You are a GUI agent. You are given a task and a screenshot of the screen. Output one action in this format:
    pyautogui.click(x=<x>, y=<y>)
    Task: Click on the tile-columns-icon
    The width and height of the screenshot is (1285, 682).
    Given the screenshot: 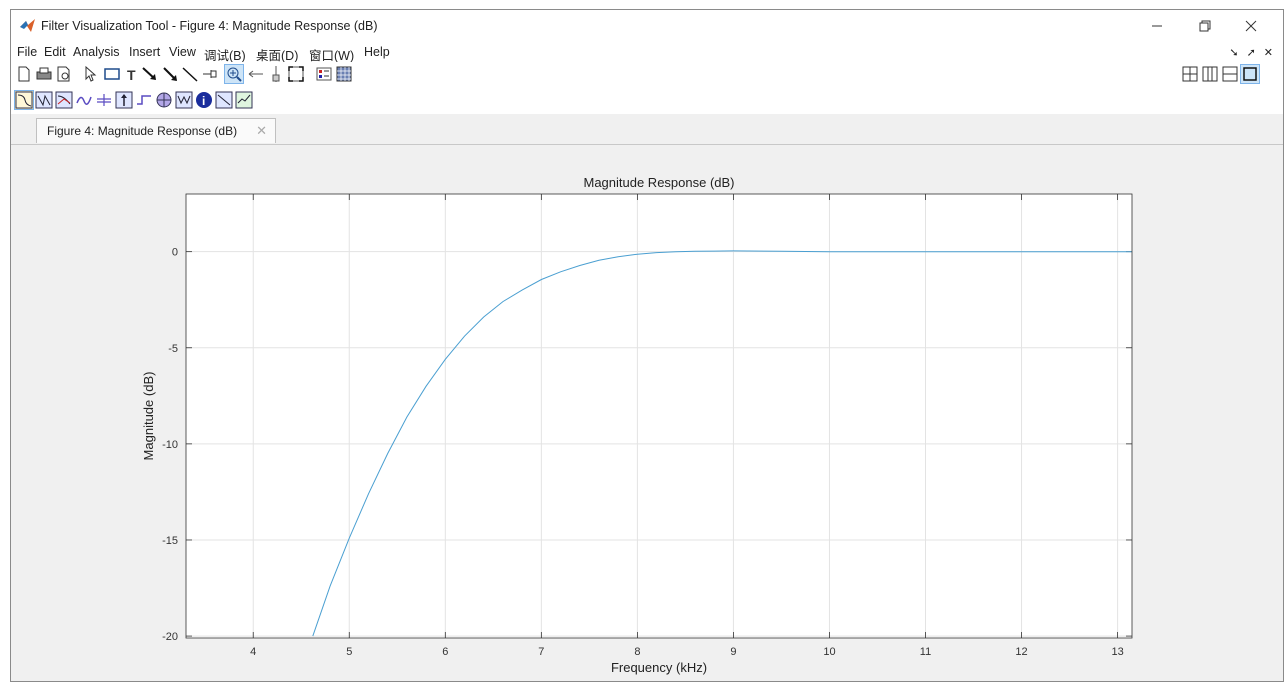 What is the action you would take?
    pyautogui.click(x=1210, y=74)
    